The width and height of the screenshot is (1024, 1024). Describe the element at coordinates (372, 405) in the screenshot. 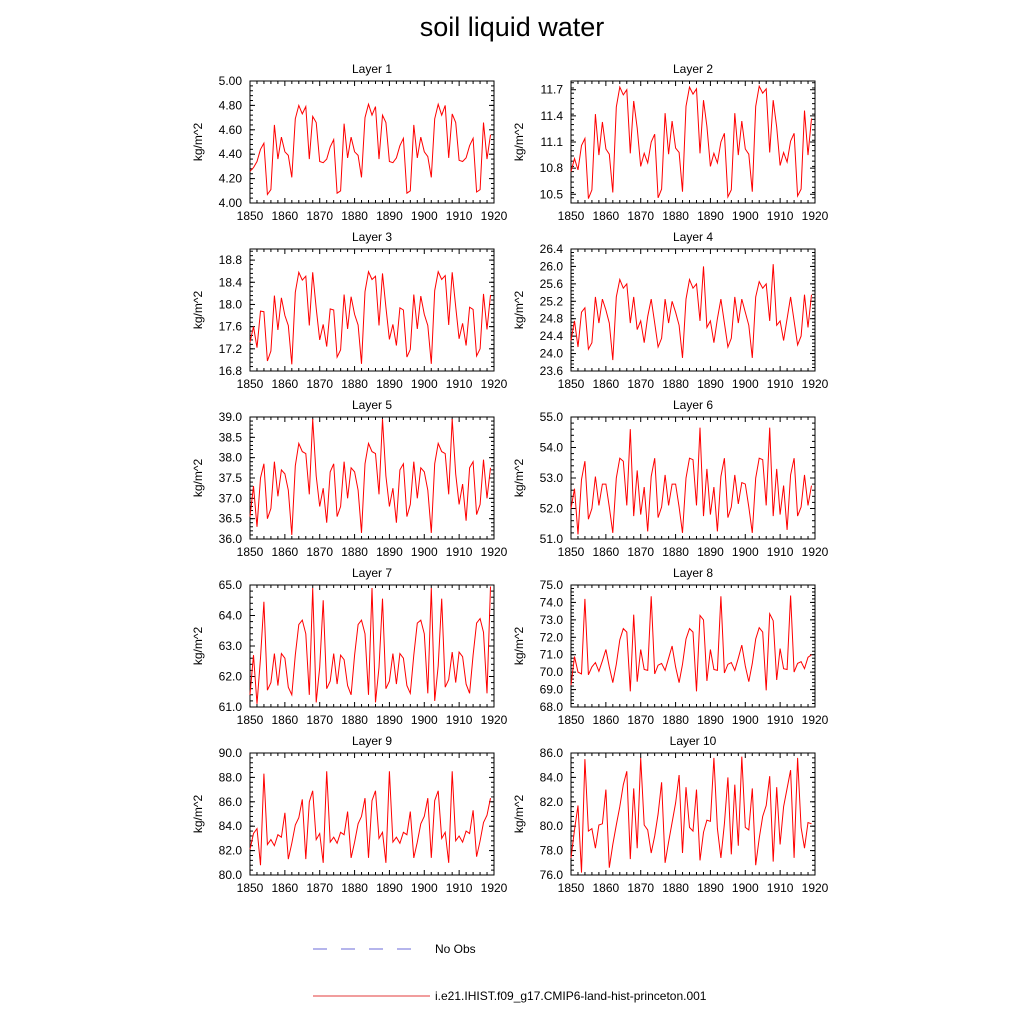

I see `panel-title: Layer 5` at that location.